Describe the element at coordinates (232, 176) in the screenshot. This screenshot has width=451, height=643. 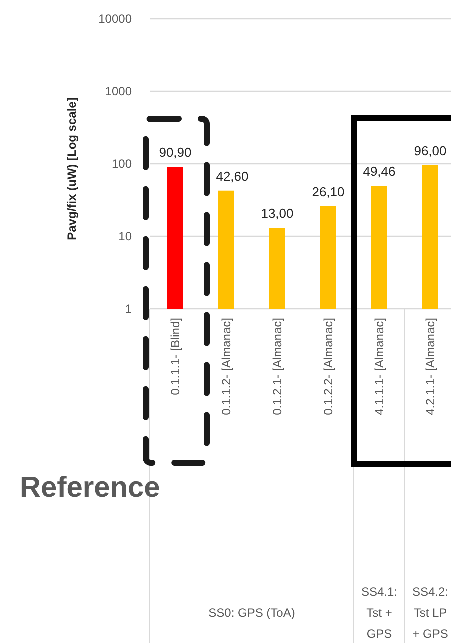
I see `data-label: 42,60` at that location.